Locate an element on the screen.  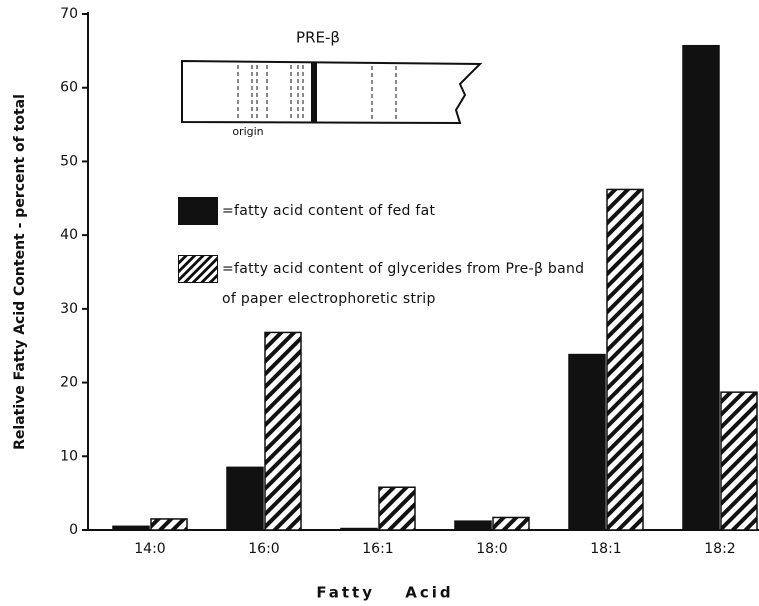
legend-label: =fatty acid content of fed fat is located at coordinates (329, 211).